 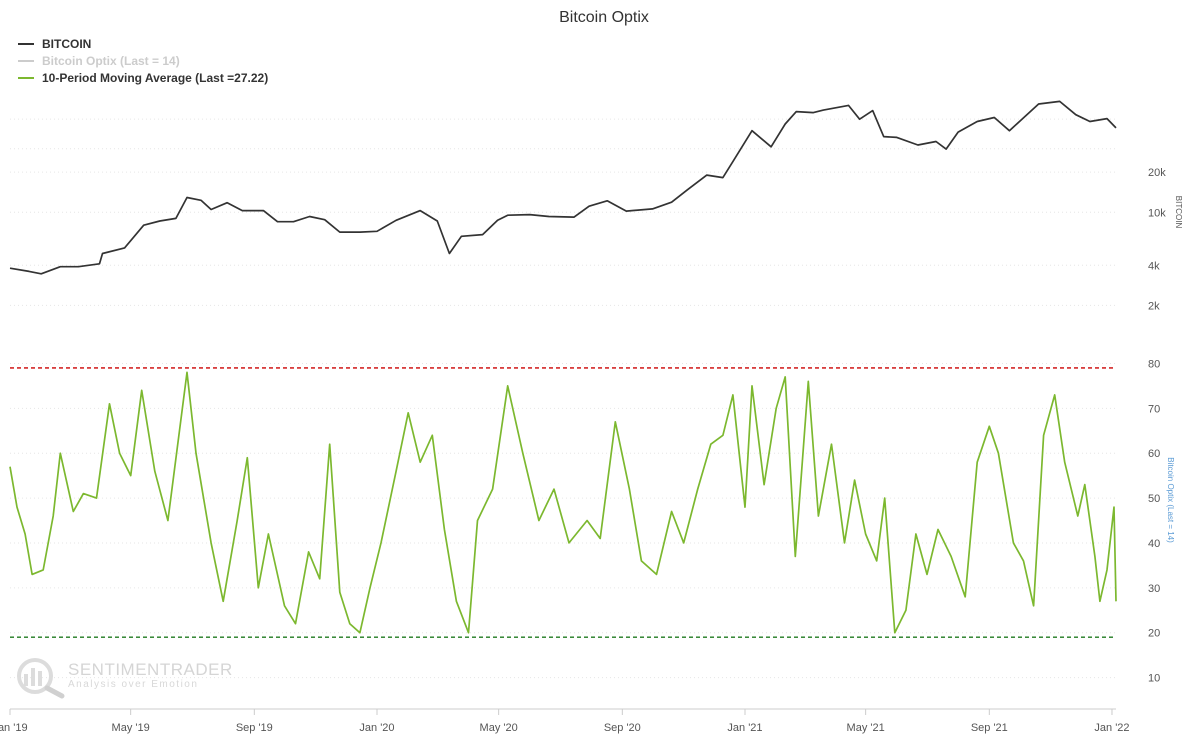 What do you see at coordinates (41, 678) in the screenshot?
I see `sentimentrader-logo` at bounding box center [41, 678].